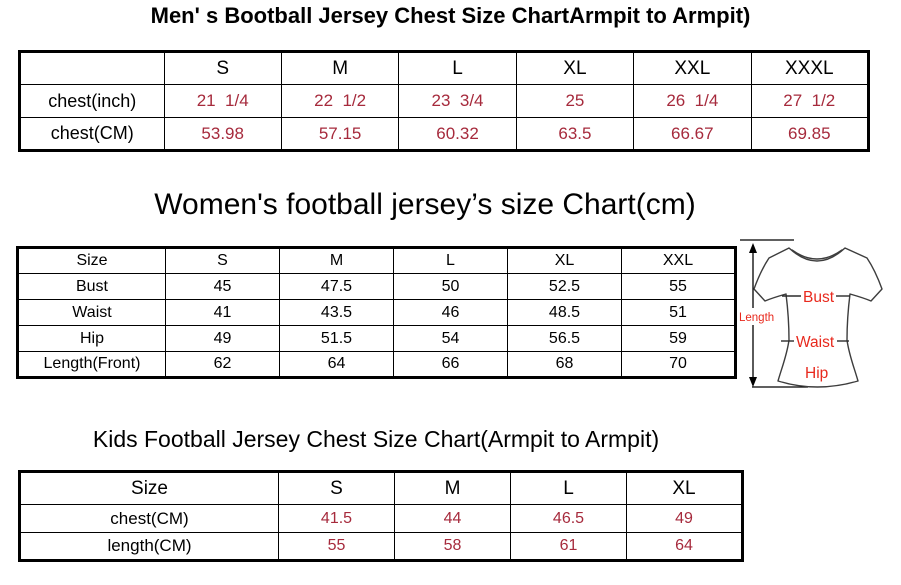  I want to click on cell-value: 60.32, so click(457, 134).